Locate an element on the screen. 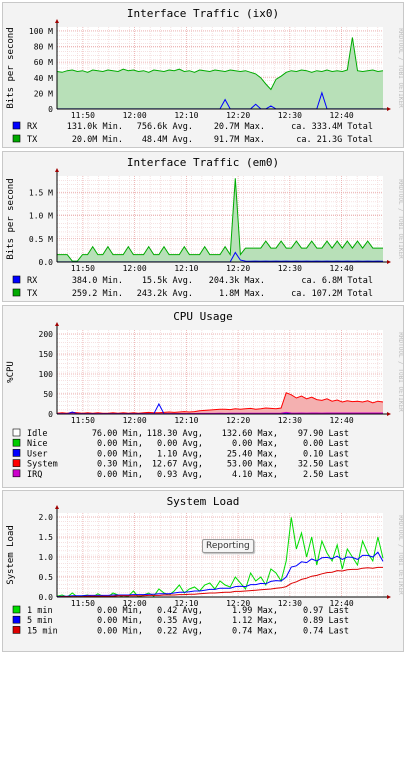 Image resolution: width=406 pixels, height=768 pixels. legend-avg: 243.2k Avg. is located at coordinates (165, 294).